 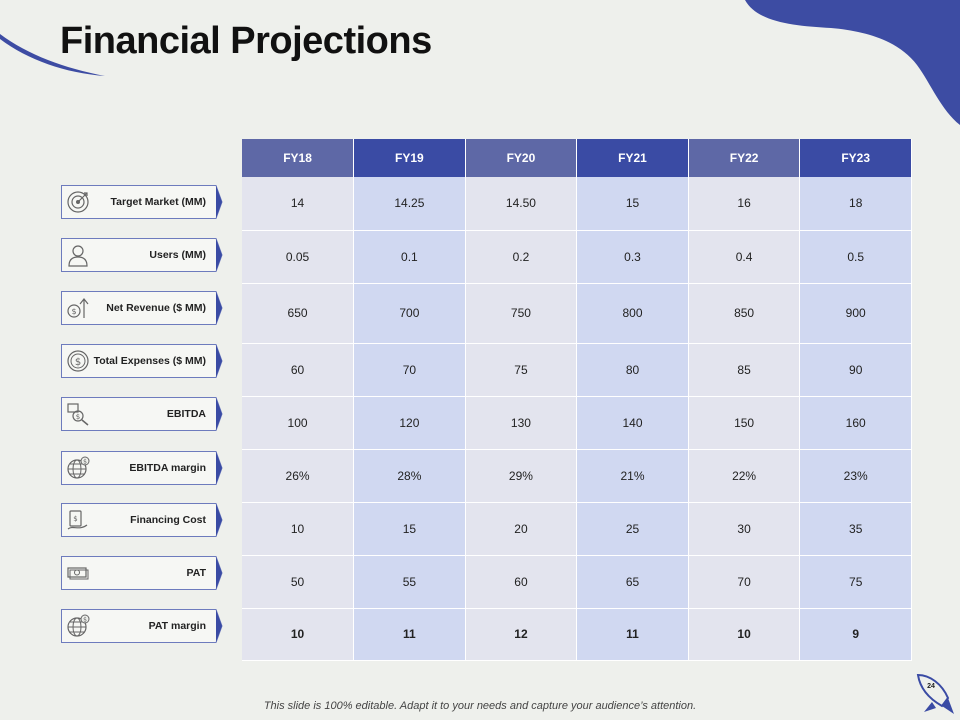 I want to click on row-label-text: EBITDA, so click(x=186, y=414).